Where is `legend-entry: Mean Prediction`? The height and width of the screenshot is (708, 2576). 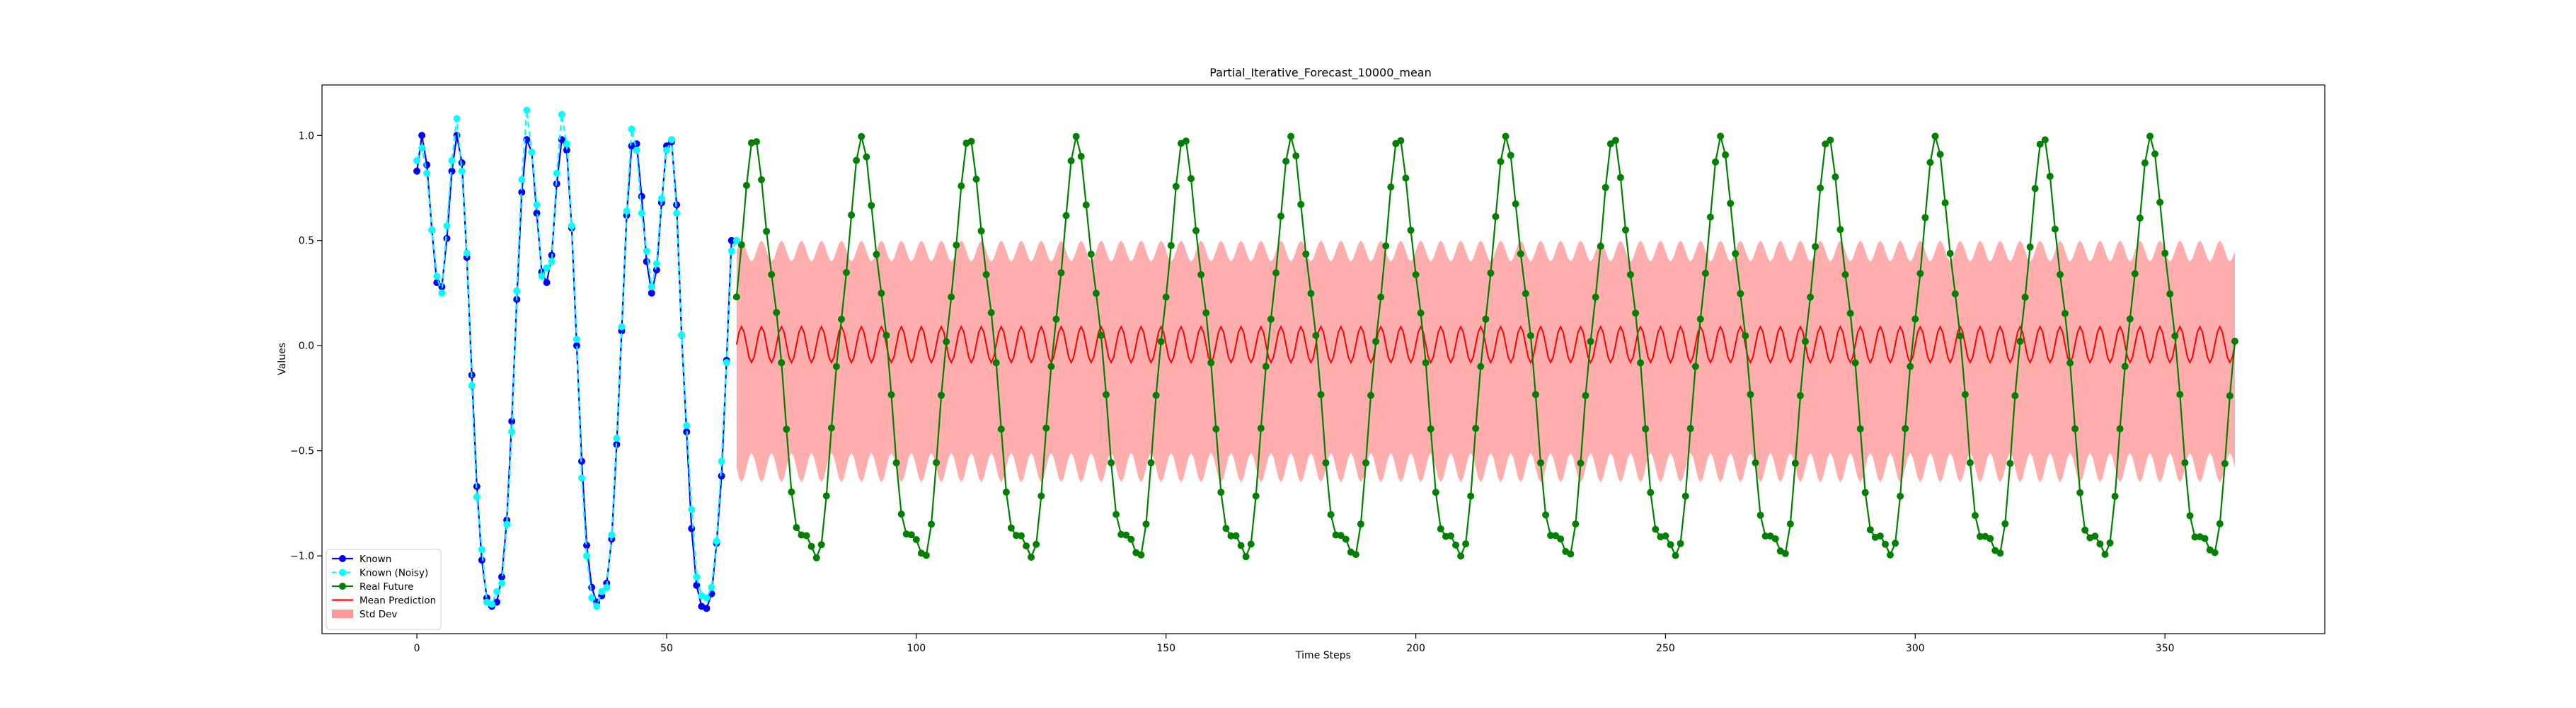 legend-entry: Mean Prediction is located at coordinates (384, 601).